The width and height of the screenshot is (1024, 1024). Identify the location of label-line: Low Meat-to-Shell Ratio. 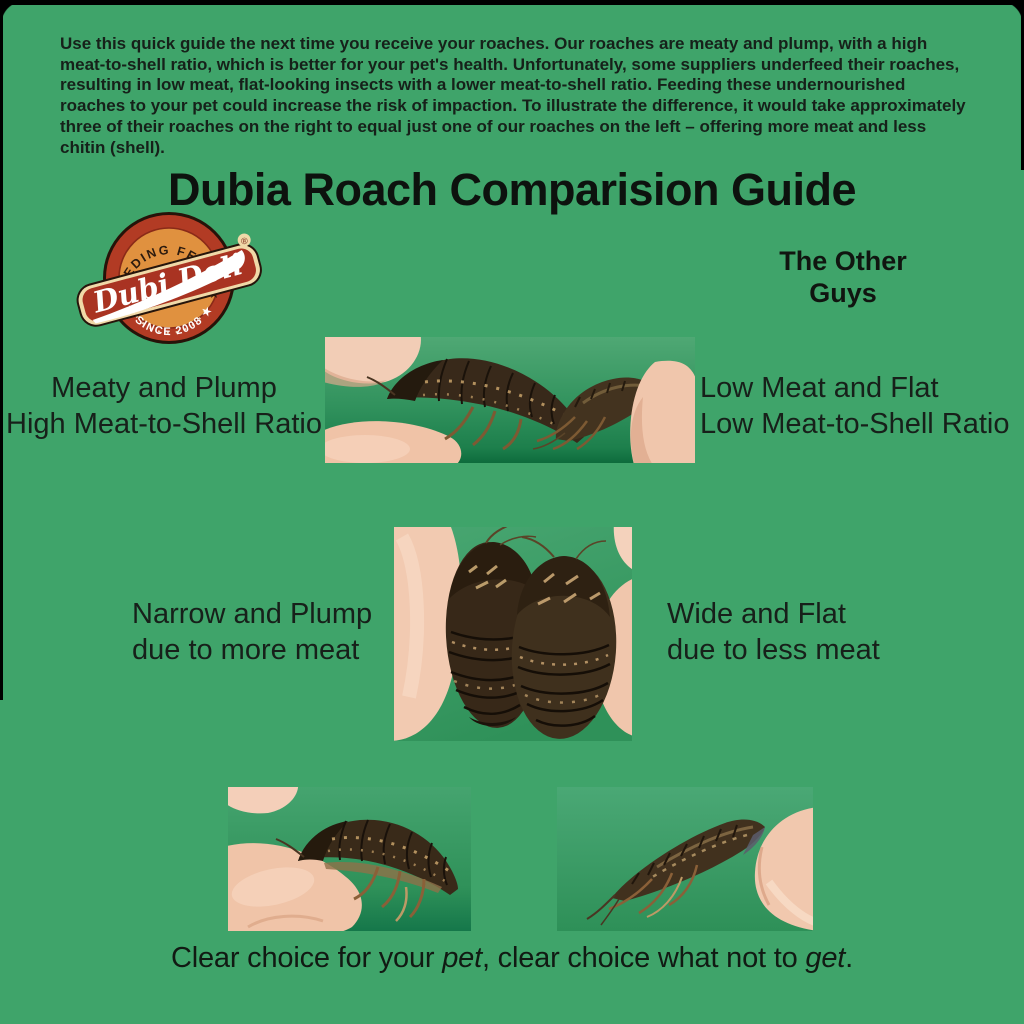
(855, 423).